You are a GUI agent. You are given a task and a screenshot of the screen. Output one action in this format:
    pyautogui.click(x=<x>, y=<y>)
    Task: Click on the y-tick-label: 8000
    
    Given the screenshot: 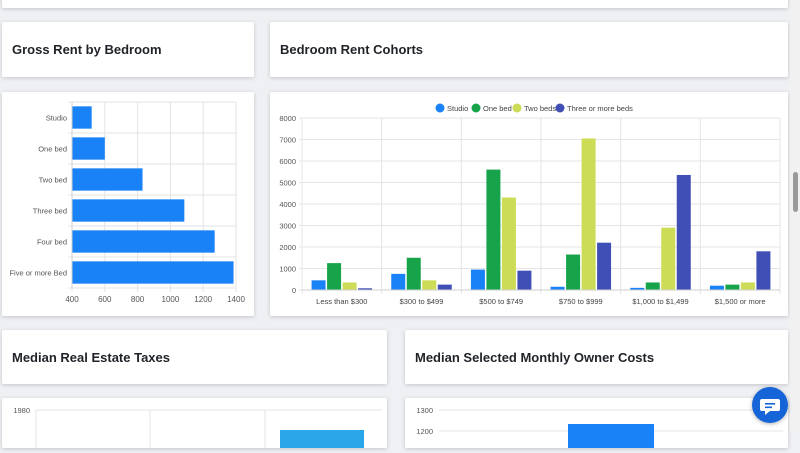 What is the action you would take?
    pyautogui.click(x=287, y=118)
    